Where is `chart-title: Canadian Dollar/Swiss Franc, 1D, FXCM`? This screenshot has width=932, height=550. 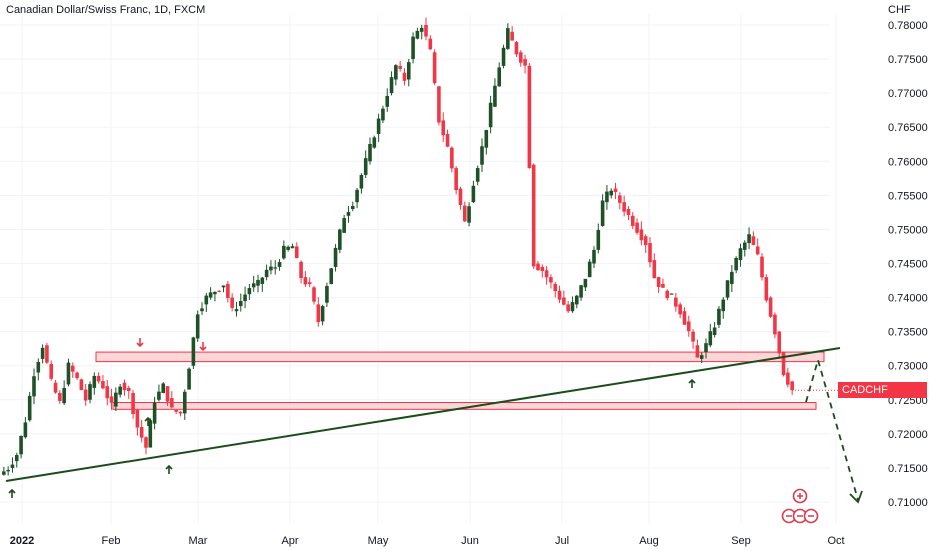 chart-title: Canadian Dollar/Swiss Franc, 1D, FXCM is located at coordinates (106, 10).